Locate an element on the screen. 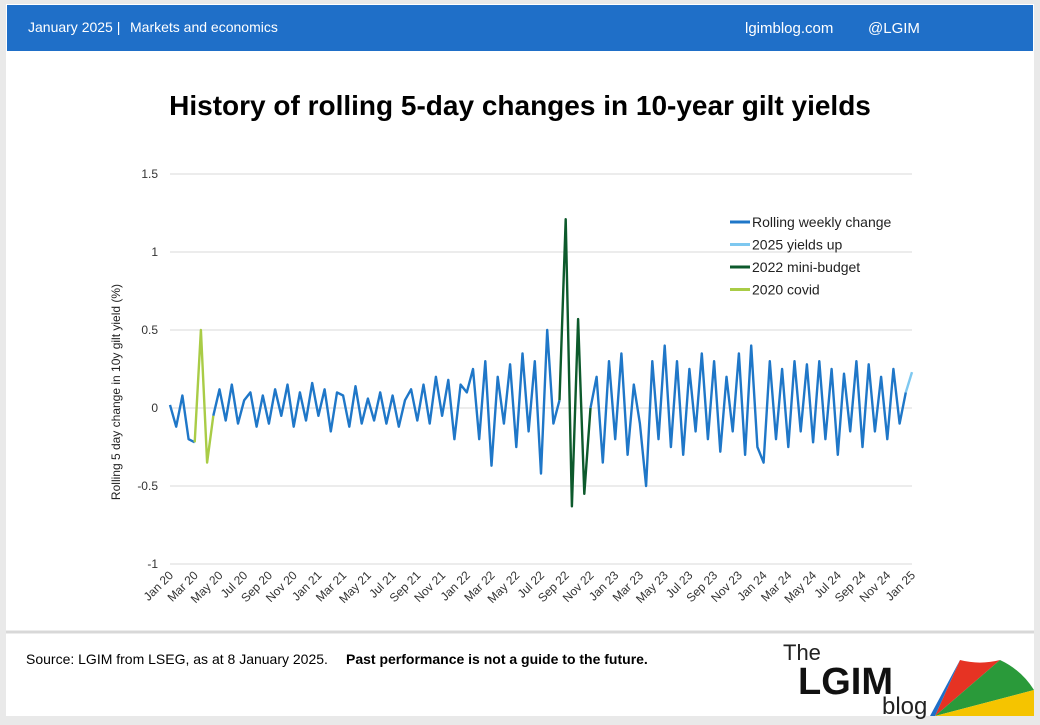 The width and height of the screenshot is (1040, 725). umbrella-yellow is located at coordinates (984, 703).